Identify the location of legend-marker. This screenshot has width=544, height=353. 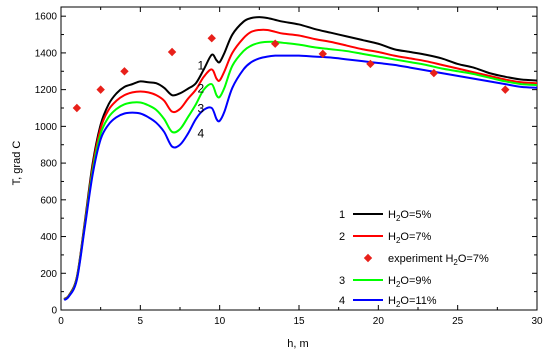
(368, 258).